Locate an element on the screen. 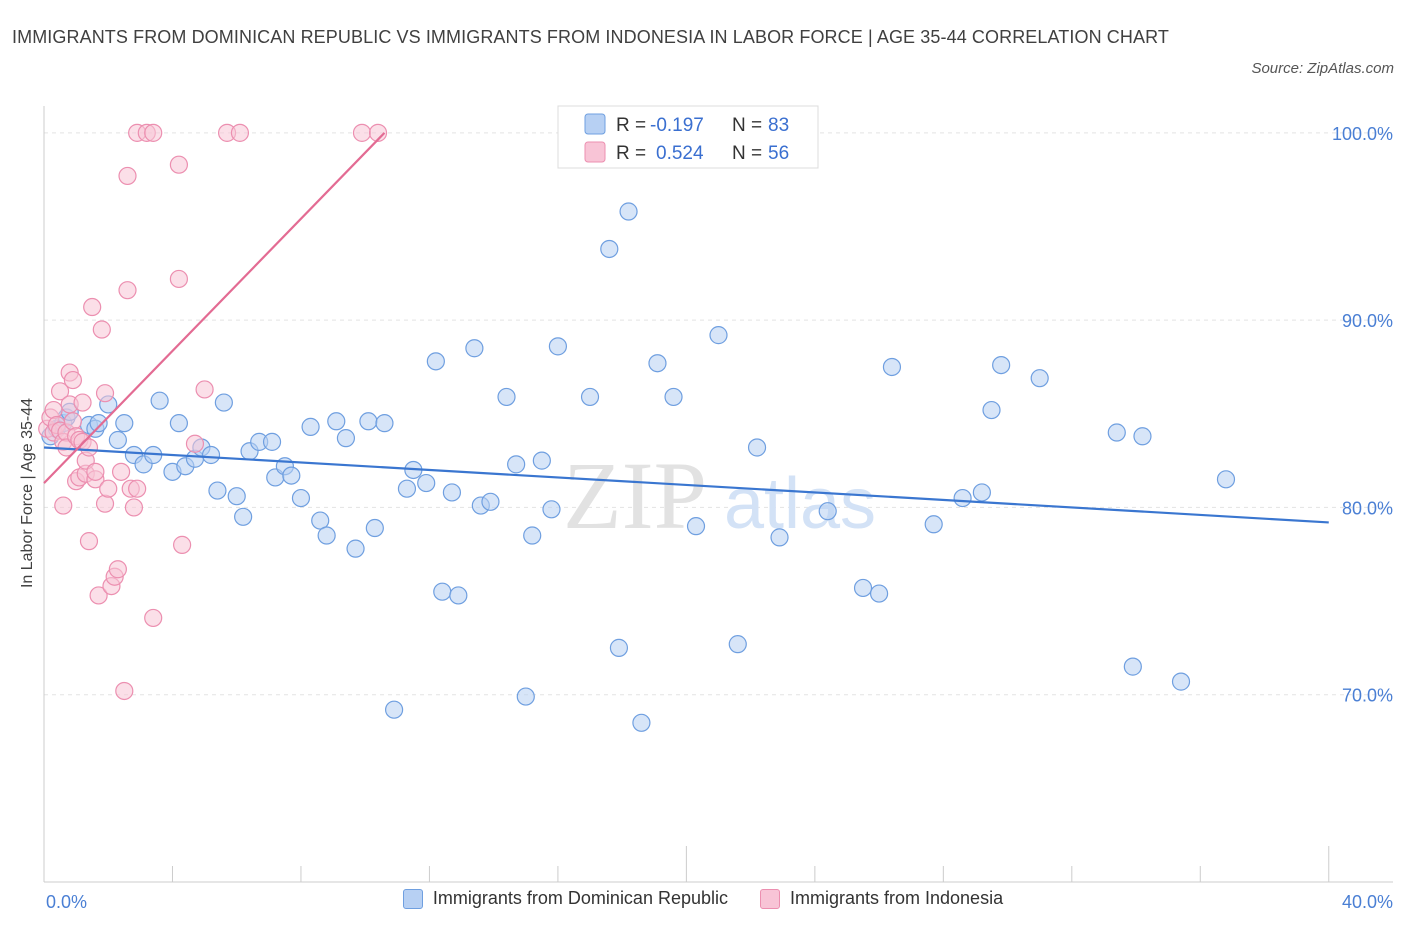 The height and width of the screenshot is (930, 1406). legend-item-dominican-republic: Immigrants from Dominican Republic is located at coordinates (565, 898).